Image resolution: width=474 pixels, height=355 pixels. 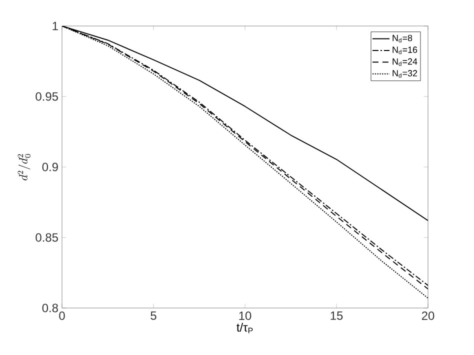 I want to click on x-tick-label: 0, so click(x=62, y=316).